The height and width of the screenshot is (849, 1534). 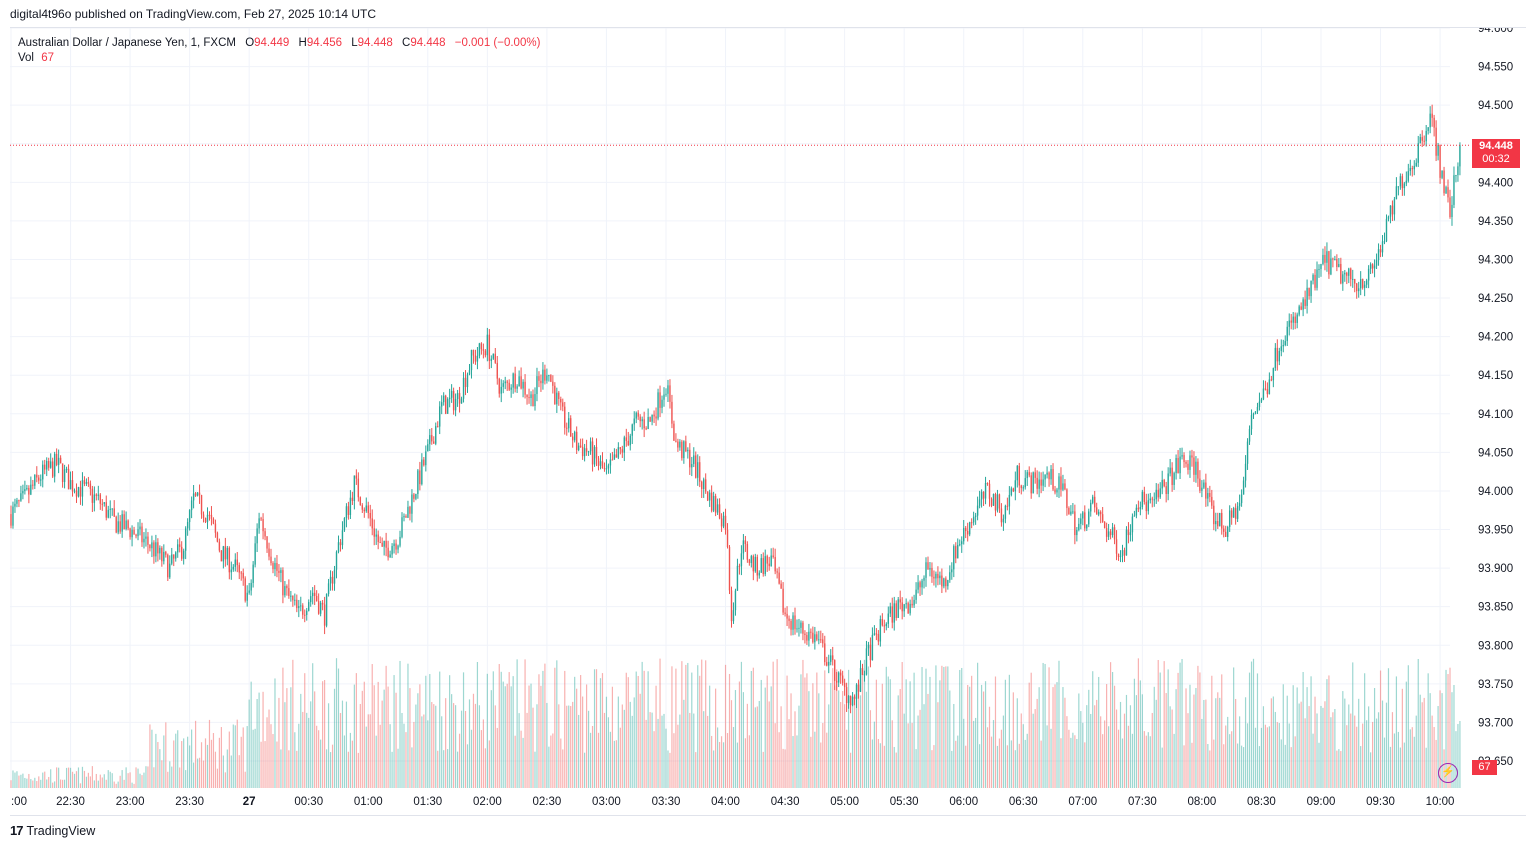 What do you see at coordinates (1495, 608) in the screenshot?
I see `y-tick-label: 93.850` at bounding box center [1495, 608].